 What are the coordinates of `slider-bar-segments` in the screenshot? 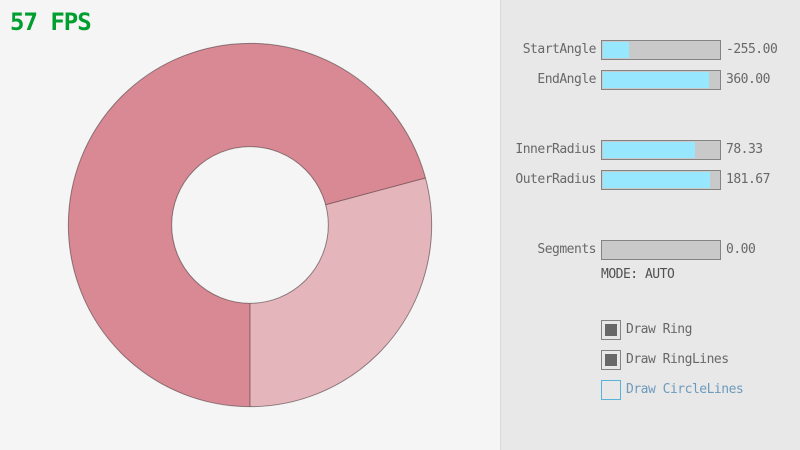 It's located at (661, 250).